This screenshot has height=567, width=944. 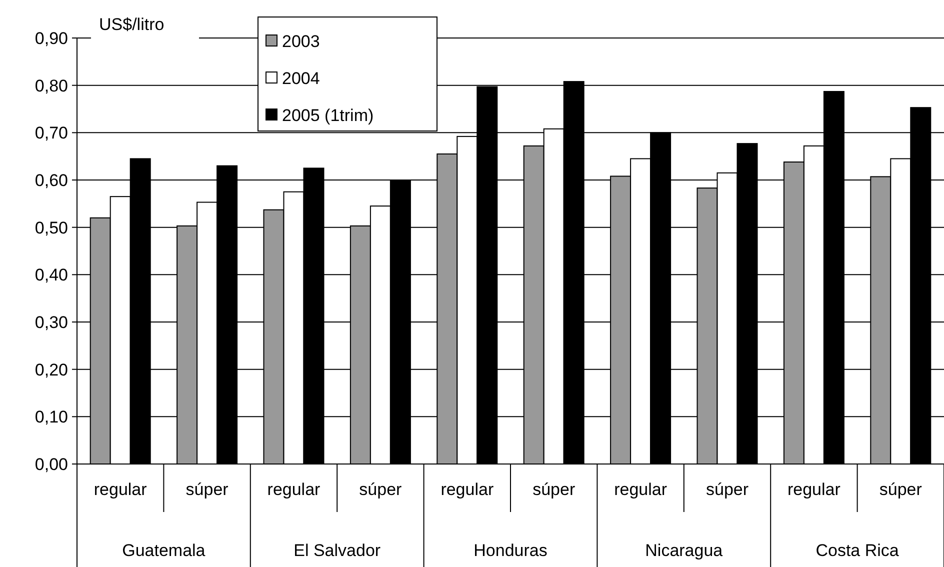 What do you see at coordinates (684, 550) in the screenshot?
I see `text: Nicaragua` at bounding box center [684, 550].